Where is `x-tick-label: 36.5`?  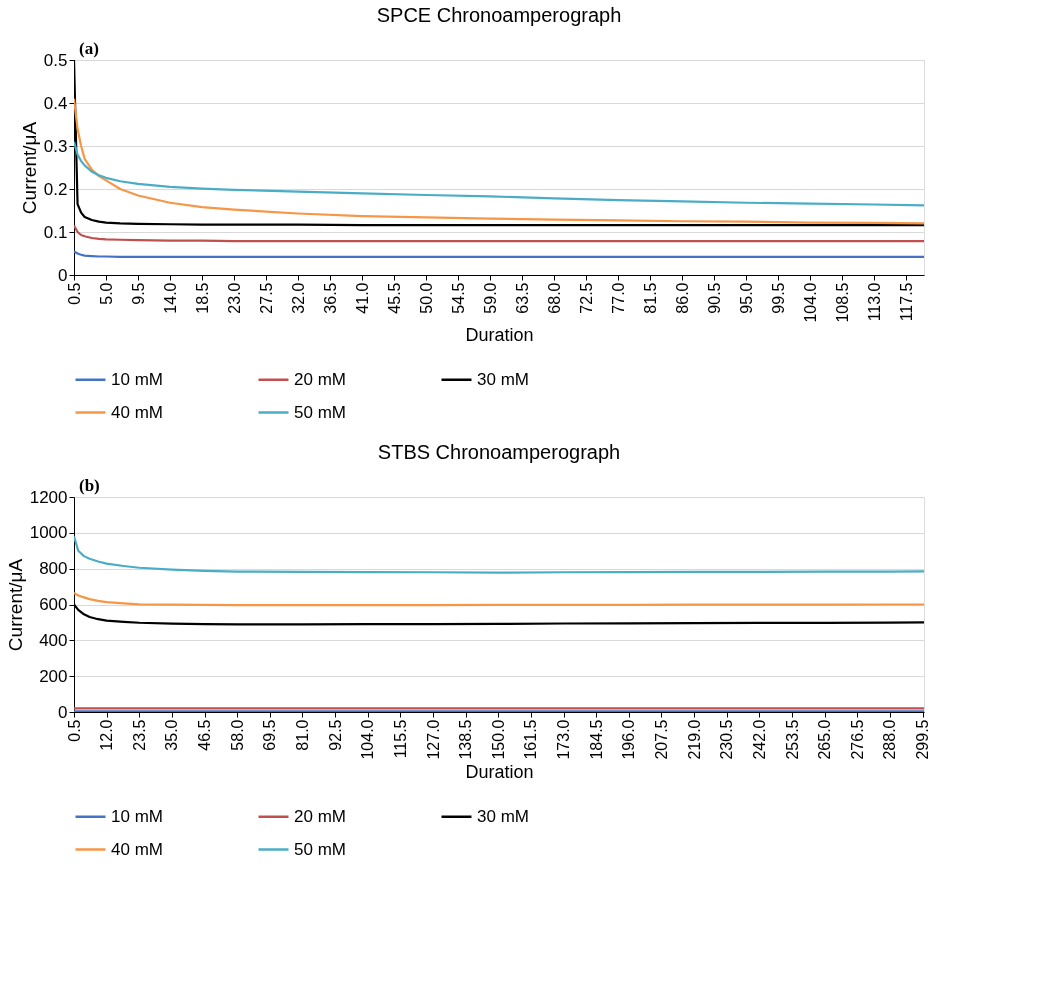 x-tick-label: 36.5 is located at coordinates (330, 298).